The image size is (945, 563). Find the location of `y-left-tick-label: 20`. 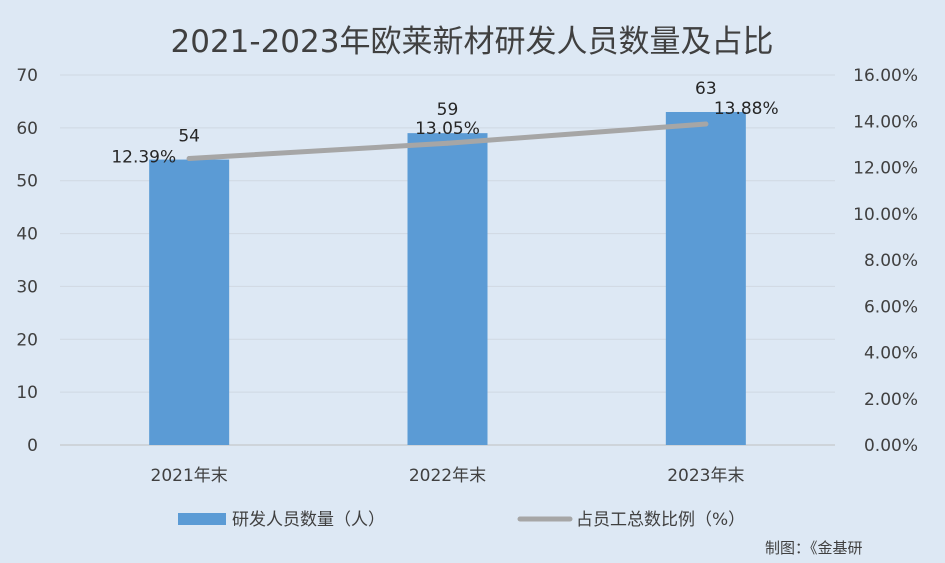

y-left-tick-label: 20 is located at coordinates (27, 340).